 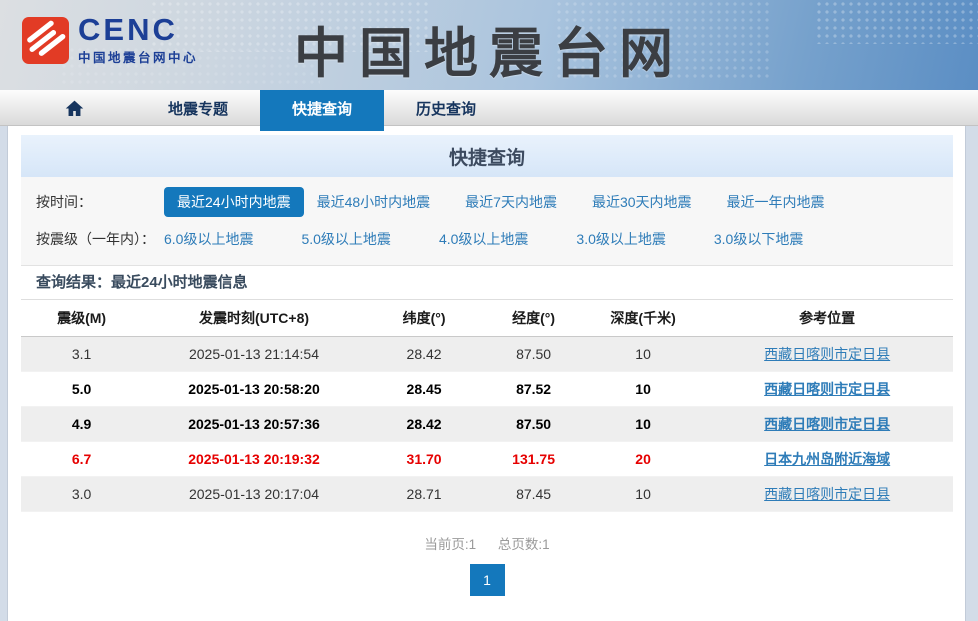 What do you see at coordinates (450, 544) in the screenshot?
I see `current-page-label: 当前页:1` at bounding box center [450, 544].